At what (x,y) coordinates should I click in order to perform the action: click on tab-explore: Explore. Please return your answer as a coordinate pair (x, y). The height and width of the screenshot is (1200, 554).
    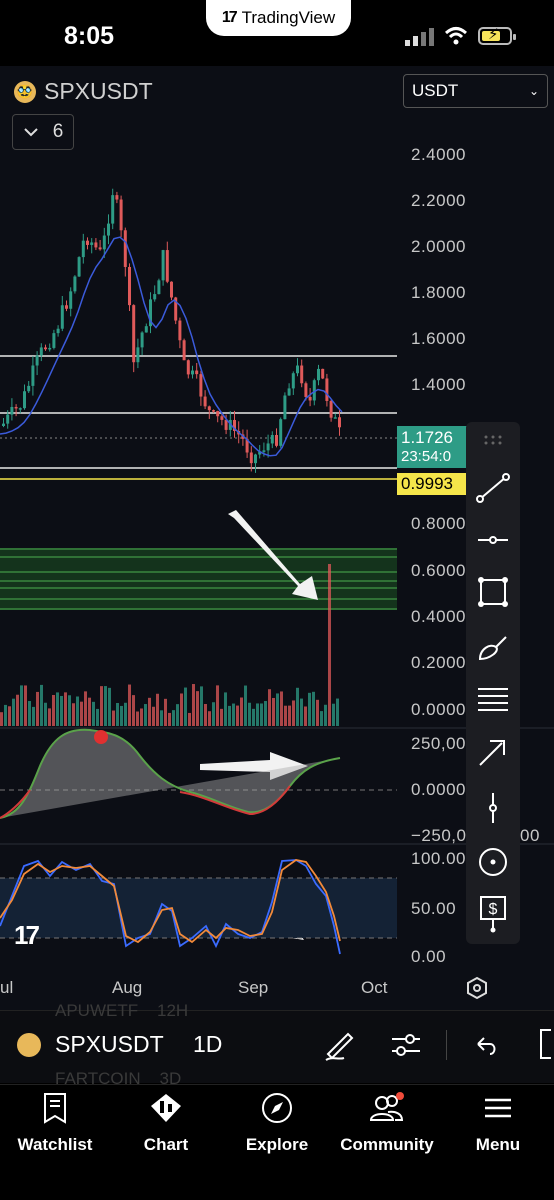
    Looking at the image, I should click on (277, 1123).